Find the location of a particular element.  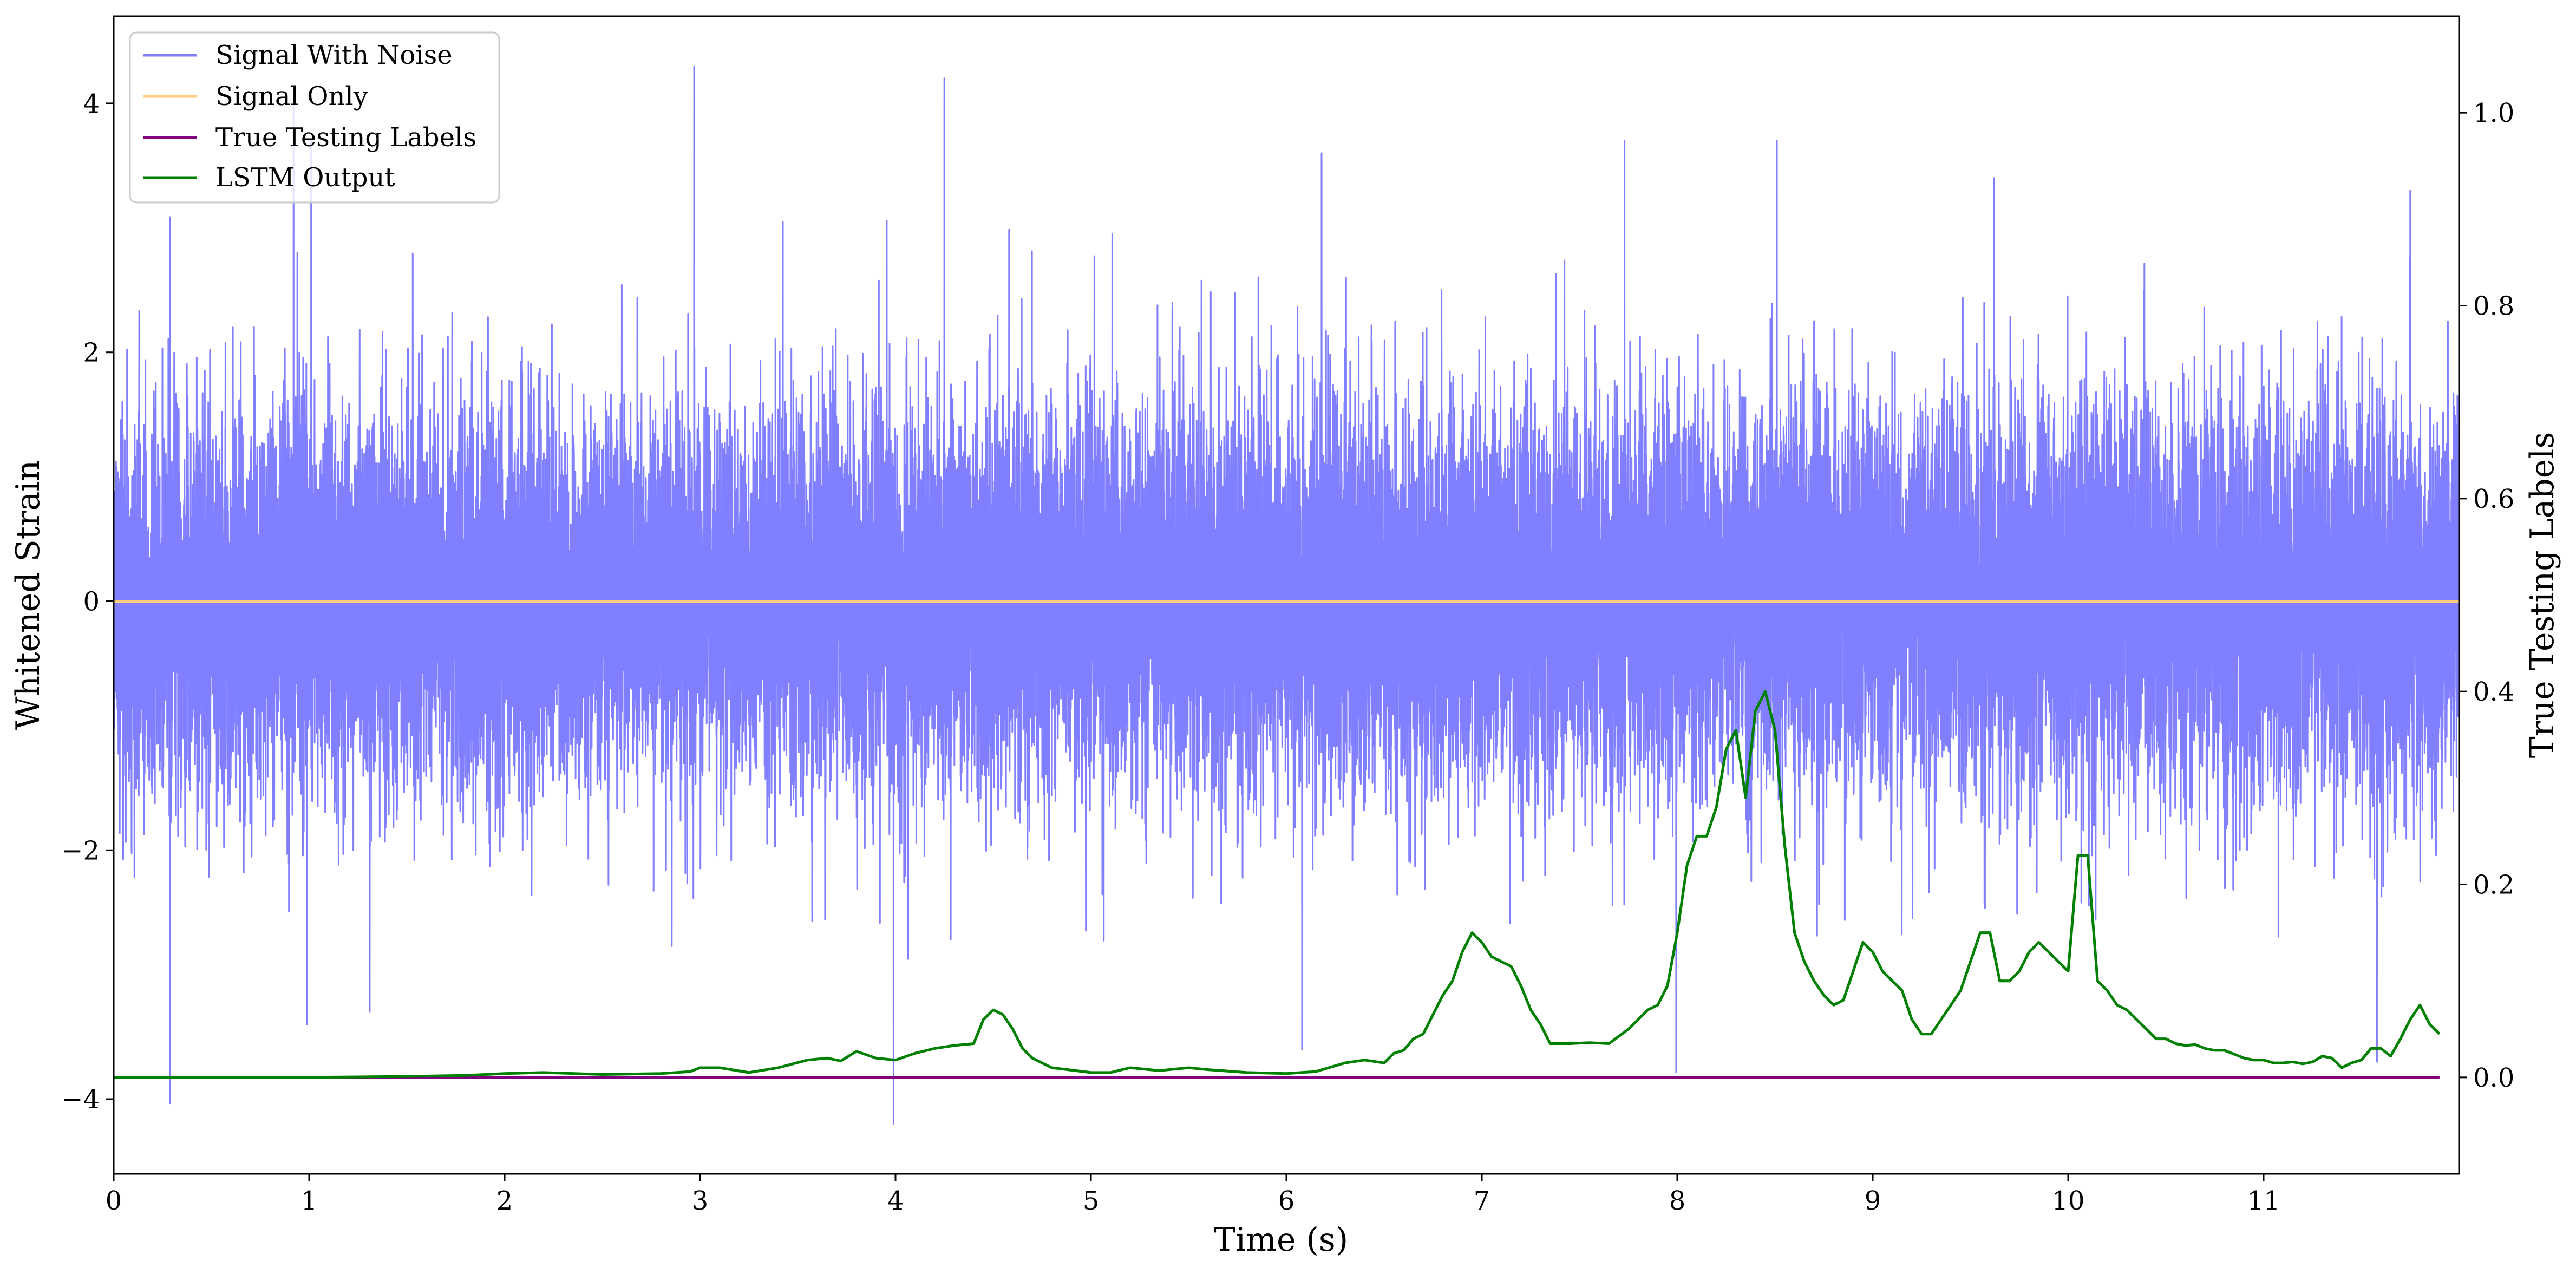

y-left-tick-label: 0 is located at coordinates (92, 601).